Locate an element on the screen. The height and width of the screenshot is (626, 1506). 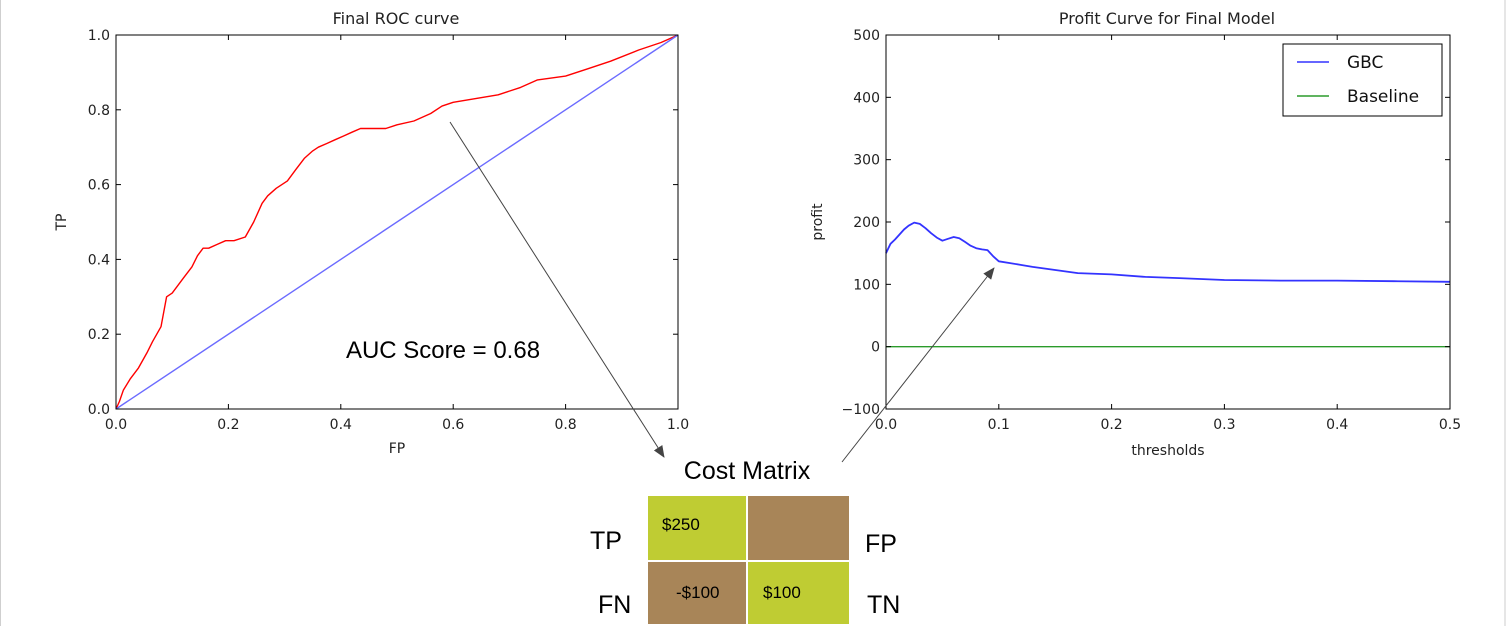
profit-x-tick-label: 0.2 is located at coordinates (1111, 425).